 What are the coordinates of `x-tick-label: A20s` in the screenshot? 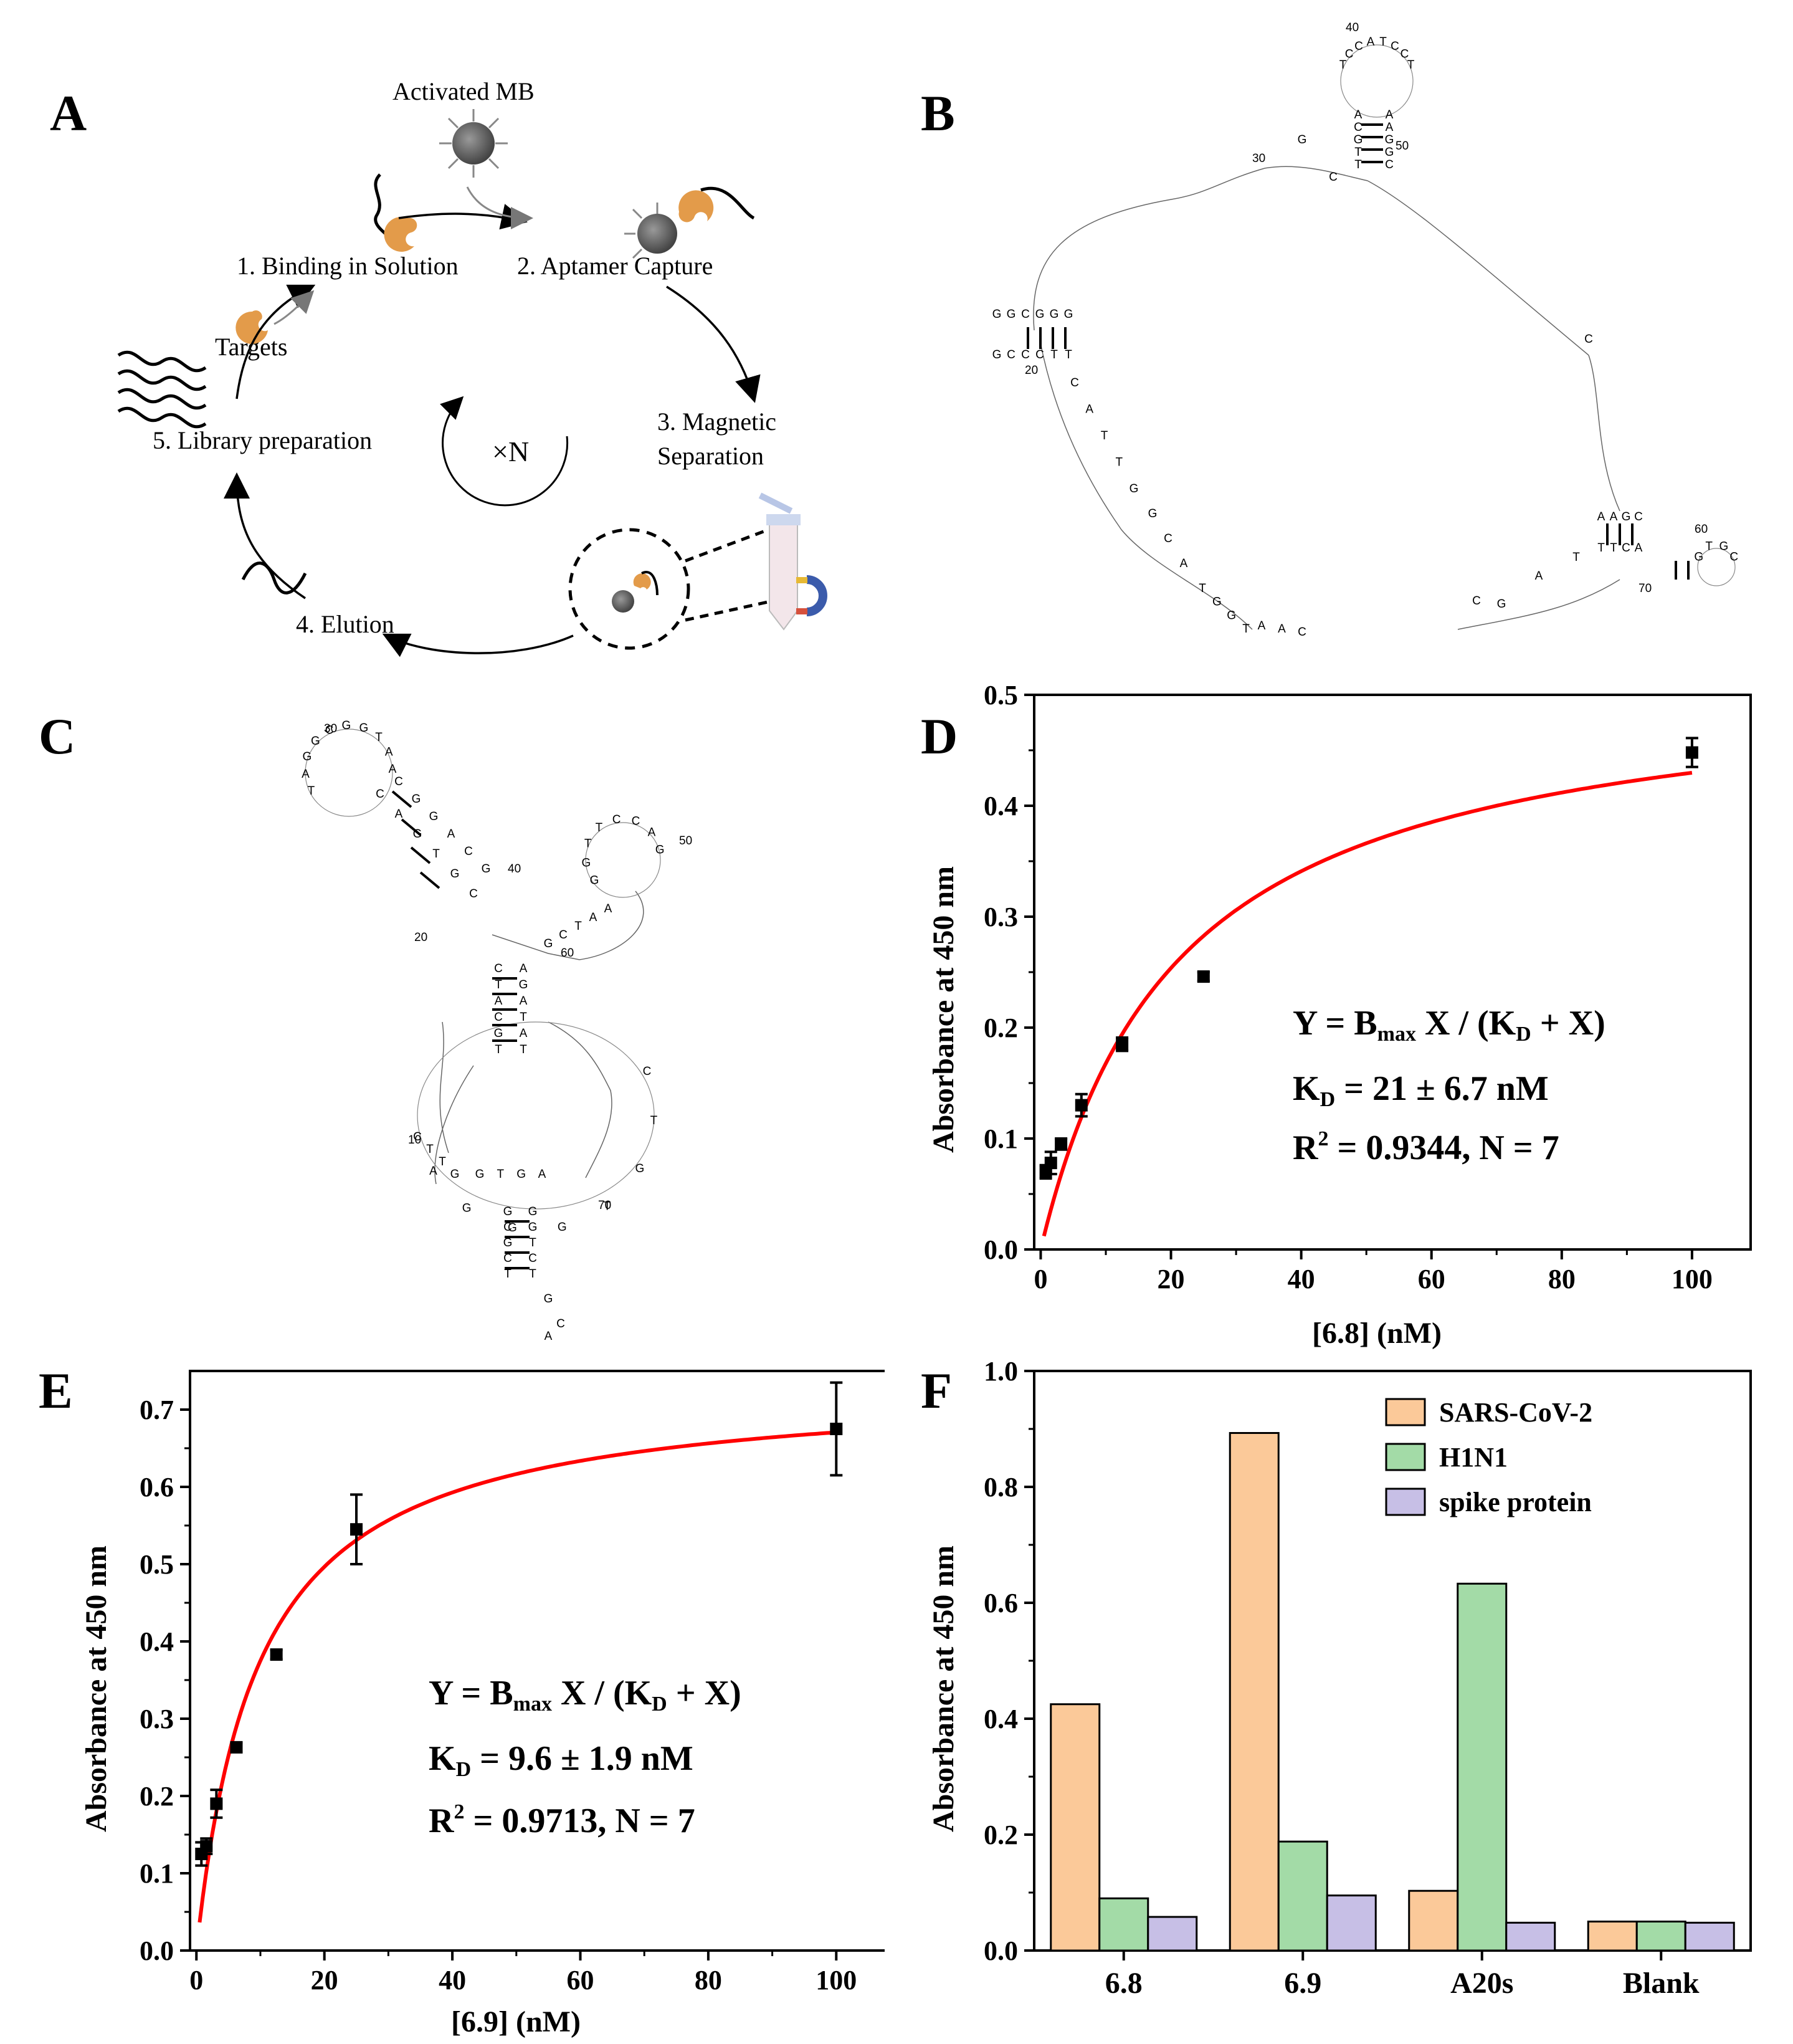 It's located at (1481, 1983).